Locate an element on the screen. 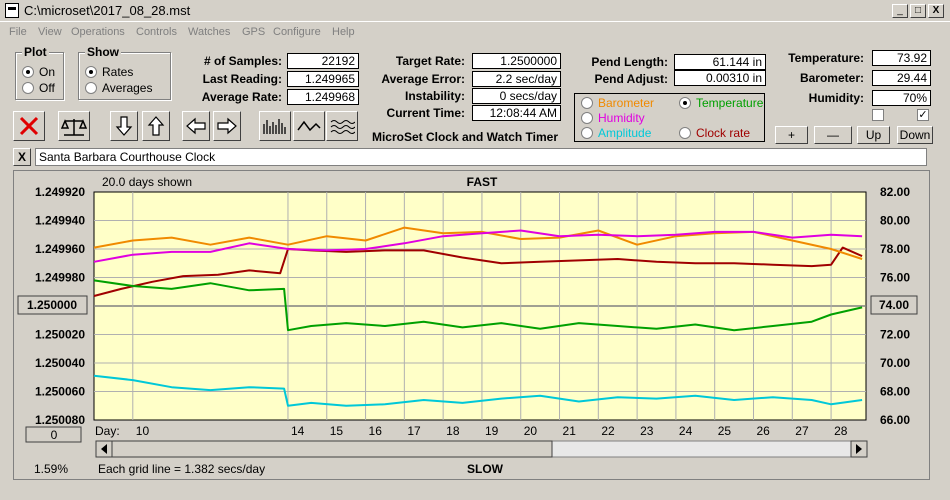 The image size is (950, 500). last-reading-label: Last Reading: is located at coordinates (242, 79).